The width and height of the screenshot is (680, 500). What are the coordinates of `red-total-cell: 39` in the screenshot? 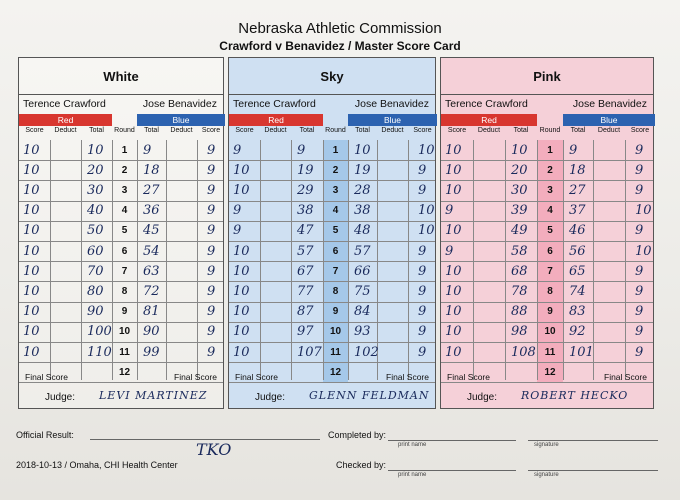 It's located at (519, 211).